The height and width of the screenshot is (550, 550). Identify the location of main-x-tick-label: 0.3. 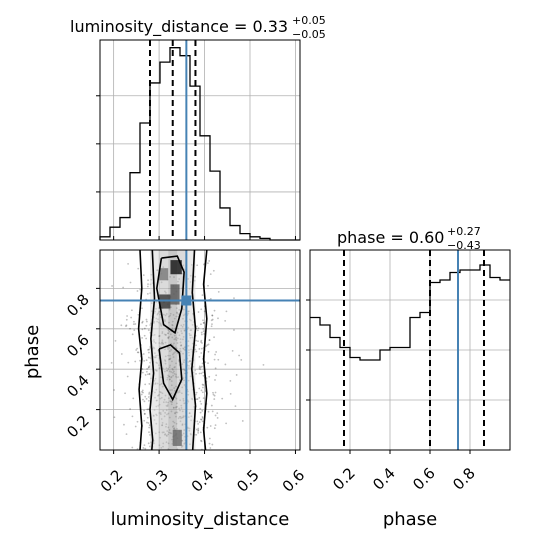
(157, 481).